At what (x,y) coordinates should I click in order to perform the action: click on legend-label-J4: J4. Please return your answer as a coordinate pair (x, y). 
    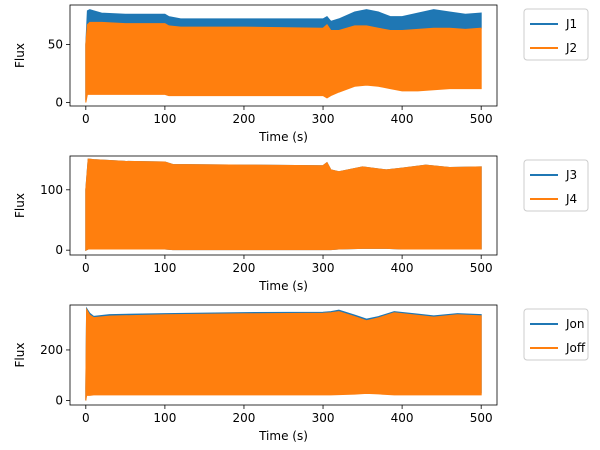
    Looking at the image, I should click on (571, 199).